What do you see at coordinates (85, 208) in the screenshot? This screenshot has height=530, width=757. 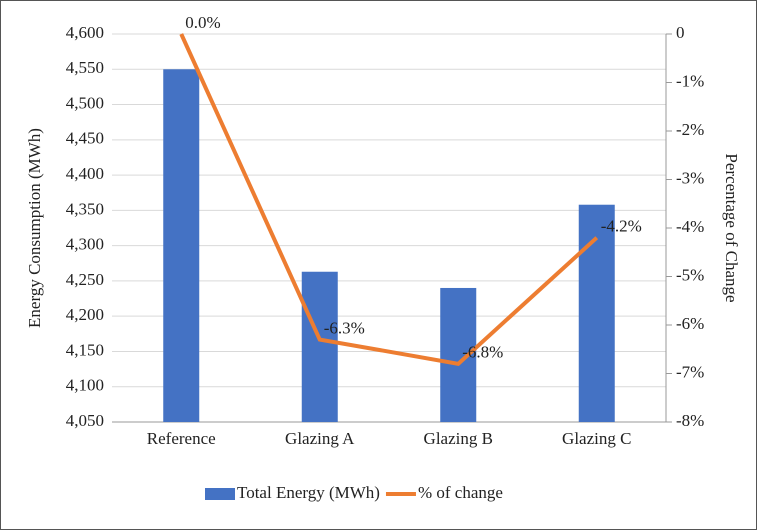 I see `y-tick-label: 4,350` at bounding box center [85, 208].